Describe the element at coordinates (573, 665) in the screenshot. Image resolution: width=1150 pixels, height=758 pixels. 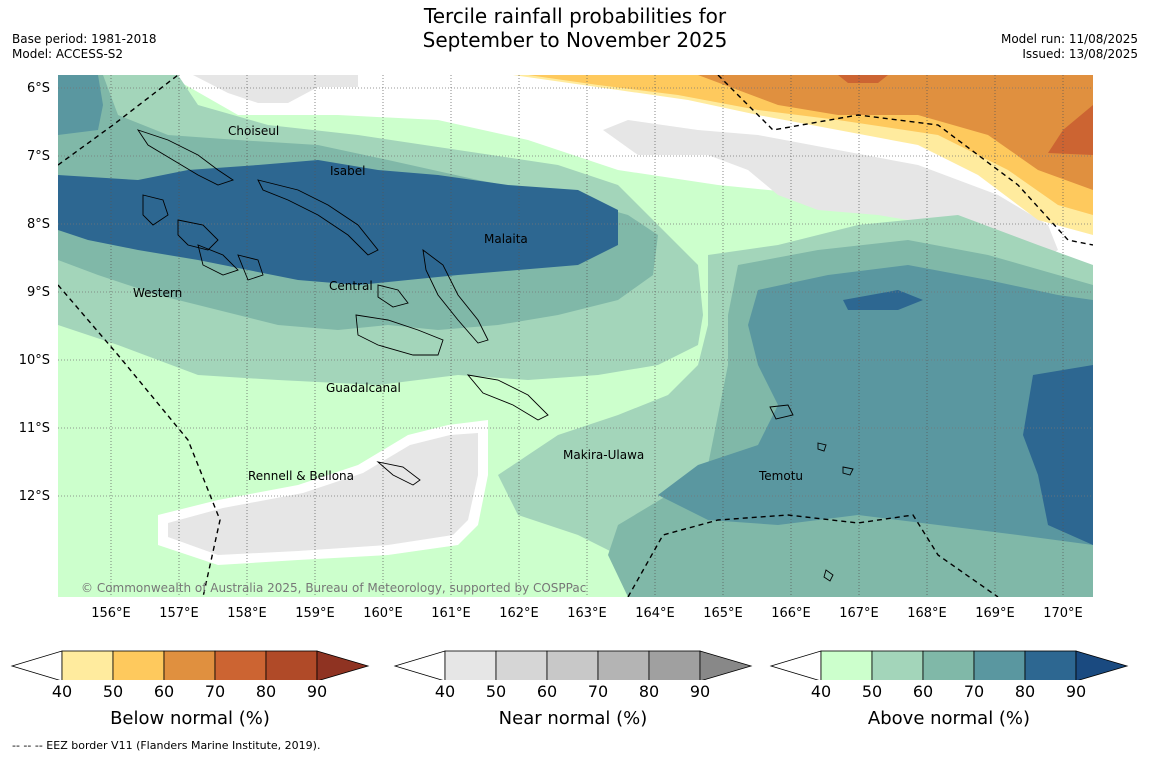
I see `colorbar-near` at that location.